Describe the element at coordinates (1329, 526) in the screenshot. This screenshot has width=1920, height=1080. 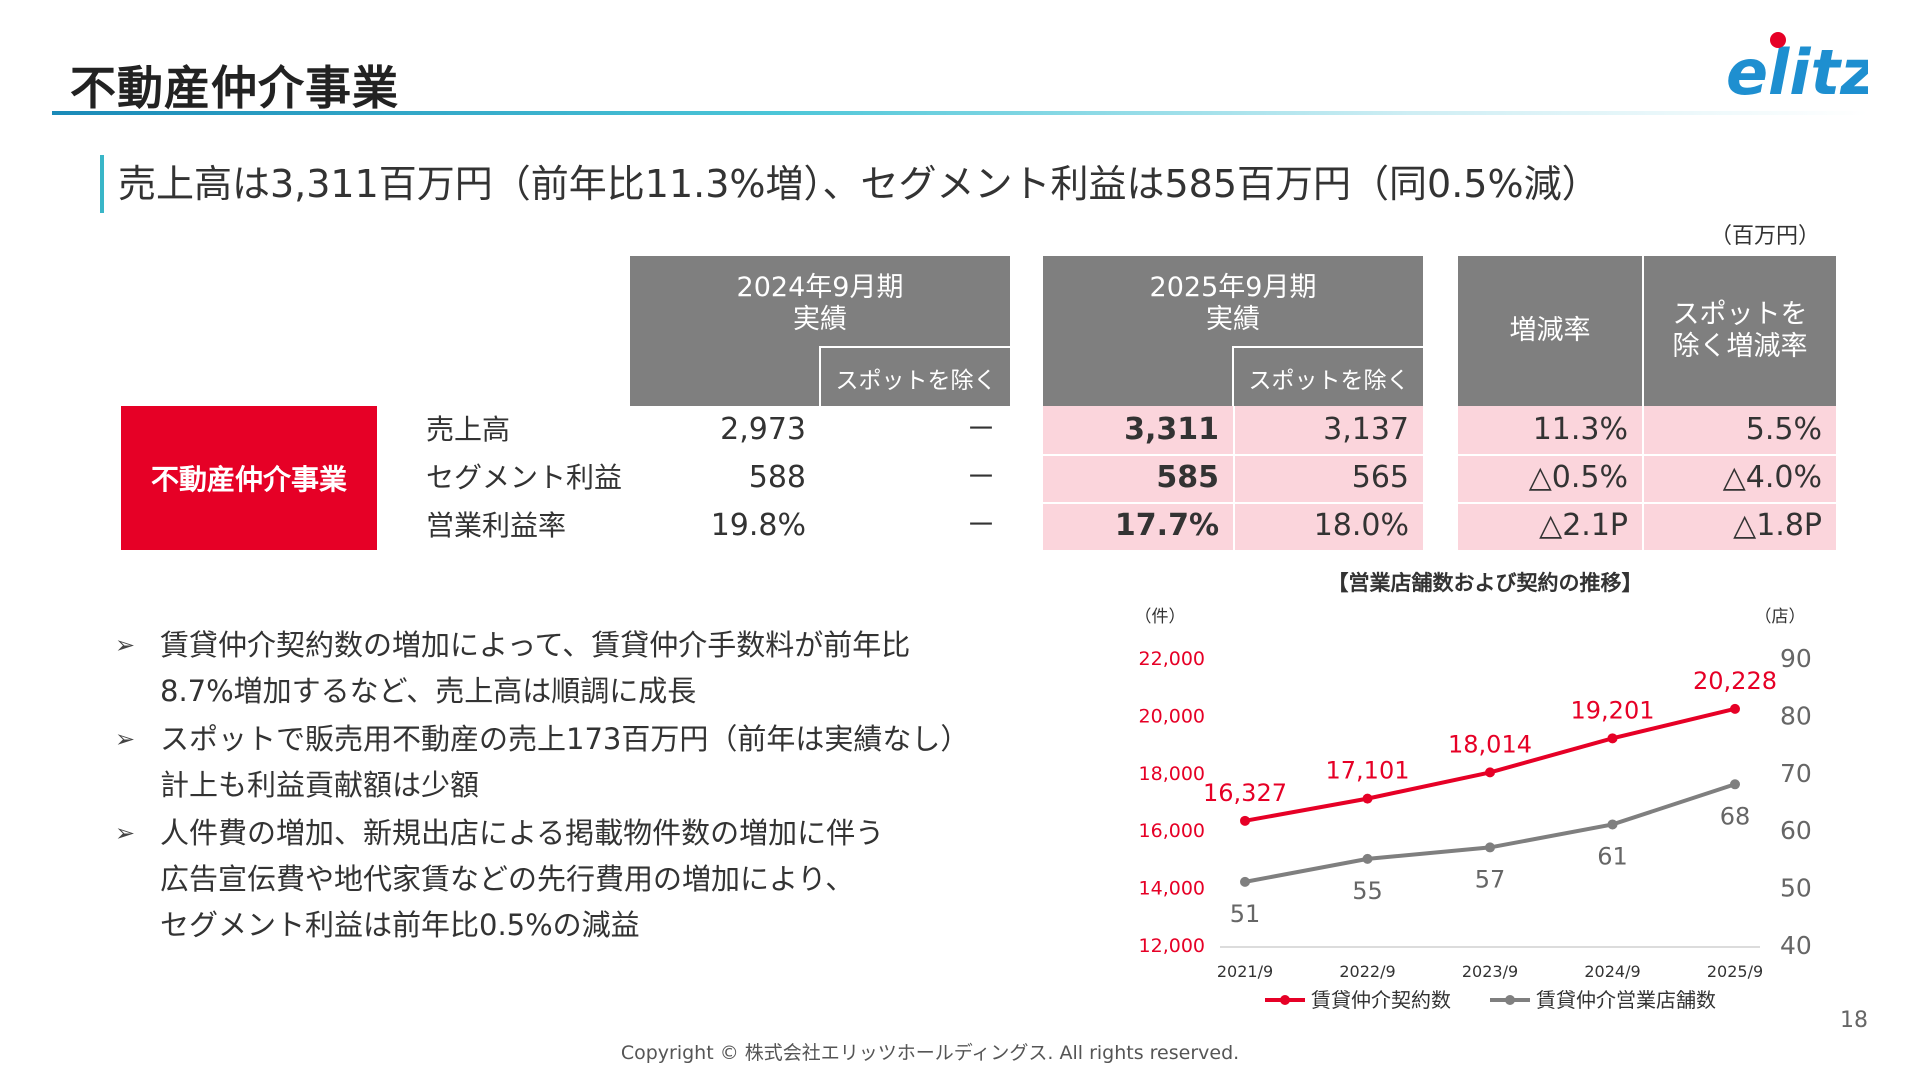
I see `cell-2025-ex: 18.0%` at that location.